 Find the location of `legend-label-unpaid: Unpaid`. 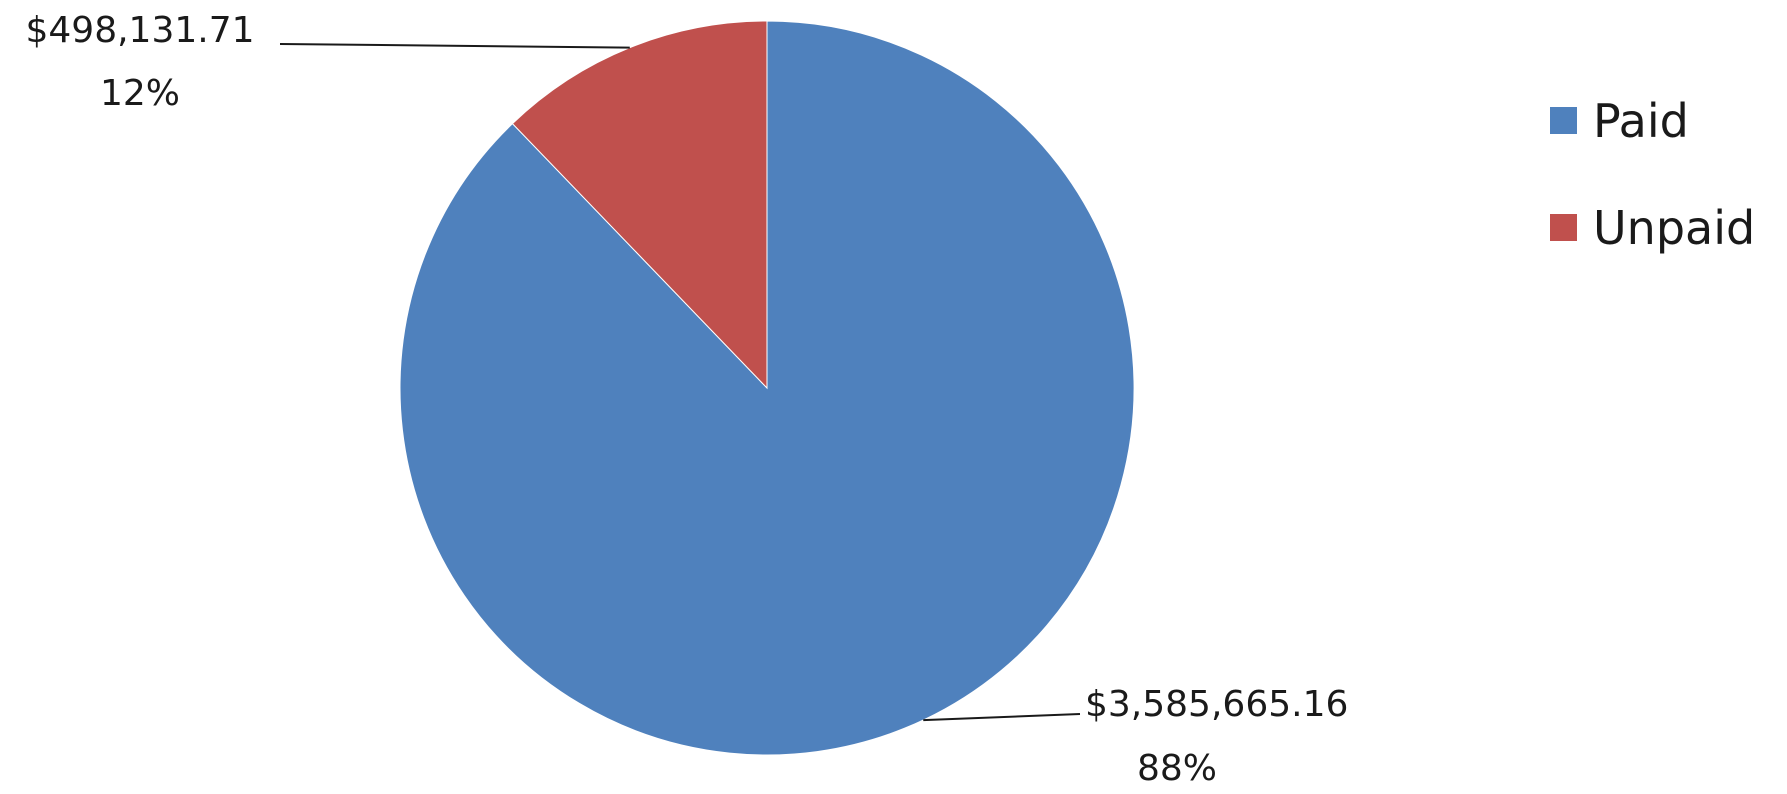

legend-label-unpaid: Unpaid is located at coordinates (1674, 228).